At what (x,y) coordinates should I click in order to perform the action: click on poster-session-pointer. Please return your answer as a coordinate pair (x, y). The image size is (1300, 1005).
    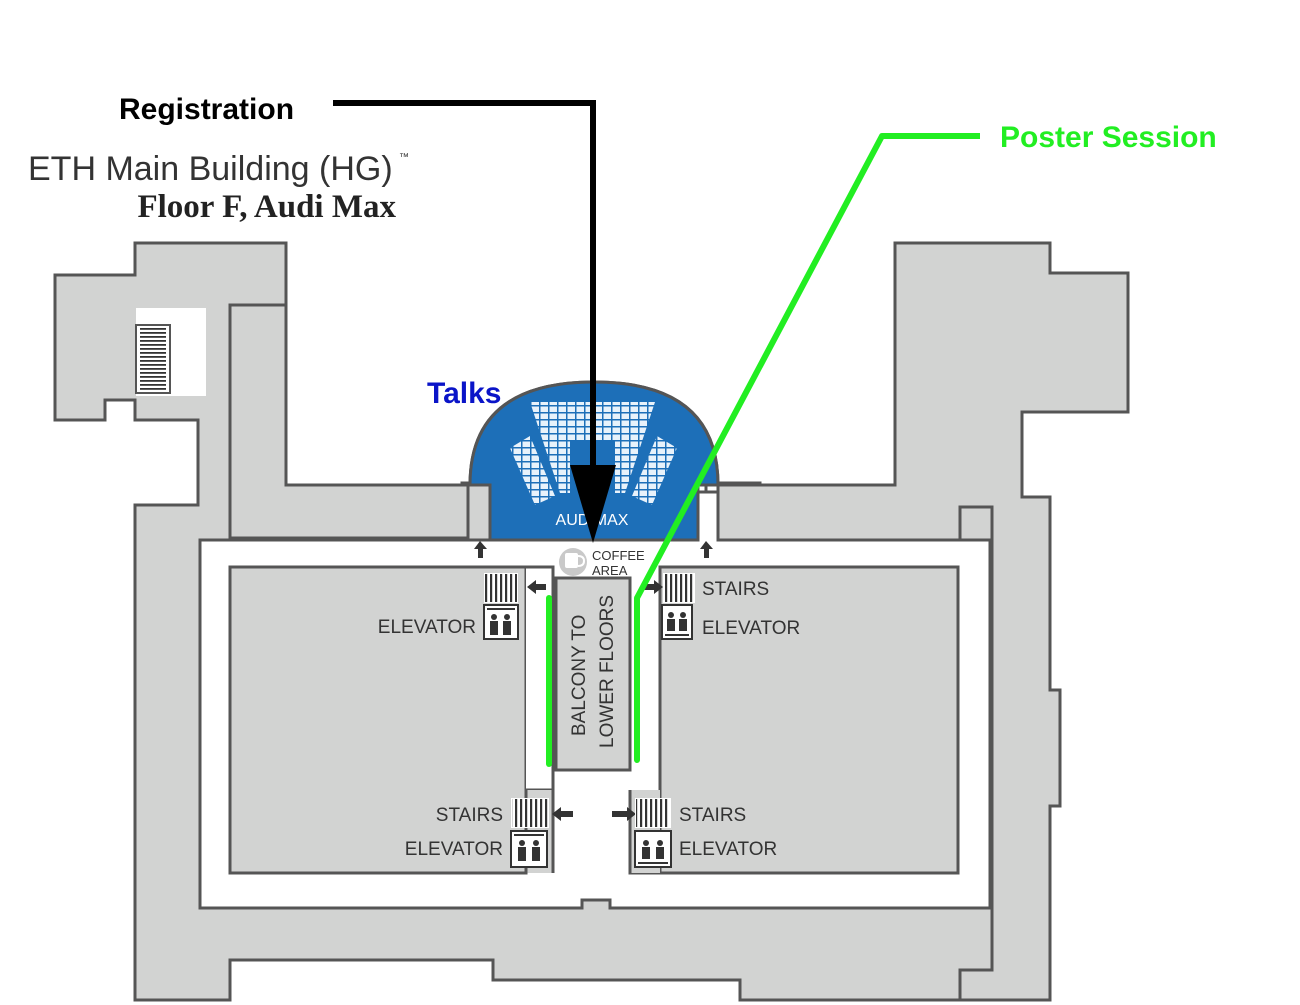
    Looking at the image, I should click on (807, 366).